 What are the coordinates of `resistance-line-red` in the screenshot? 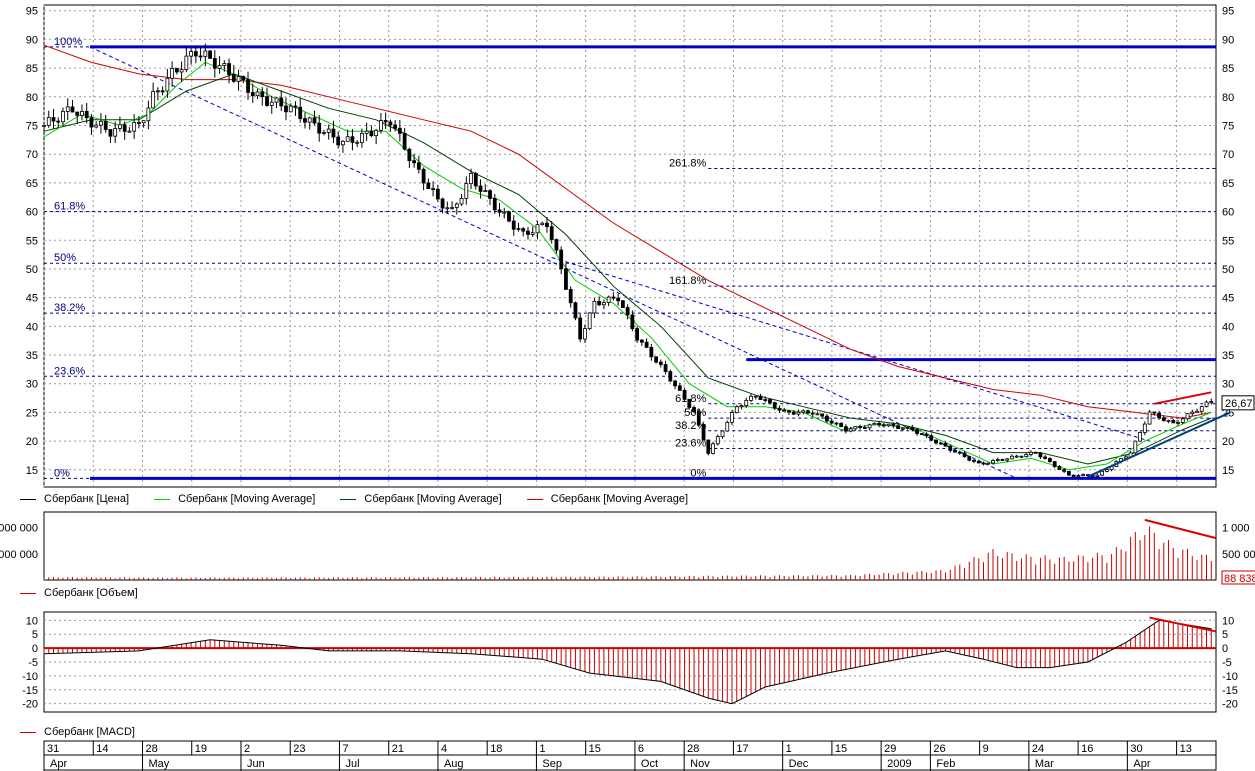 It's located at (1183, 398).